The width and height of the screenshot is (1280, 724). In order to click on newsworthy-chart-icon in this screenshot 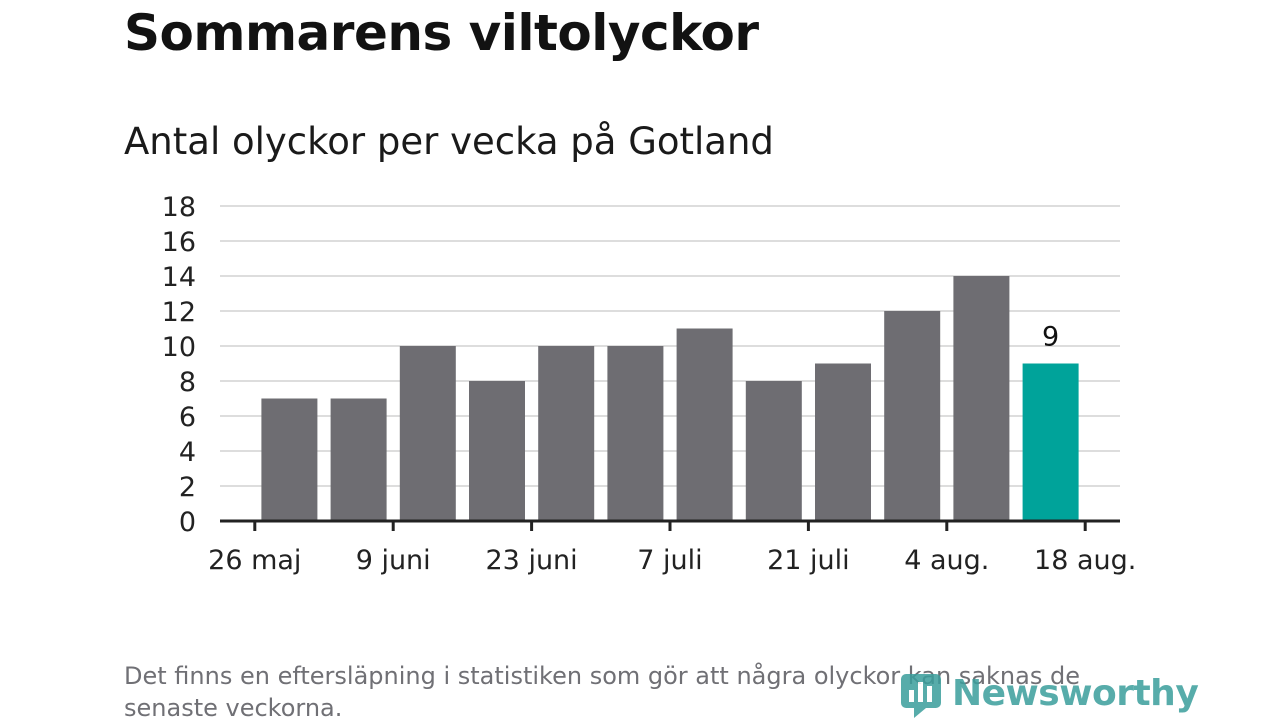, I will do `click(921, 696)`.